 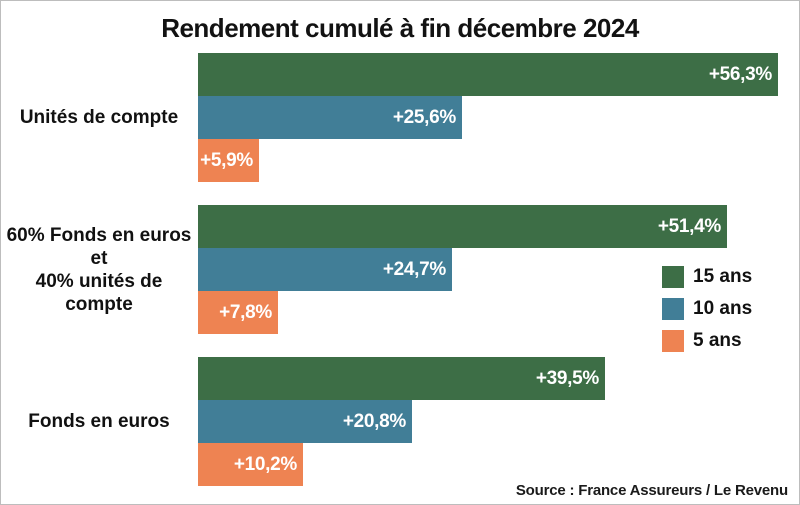 What do you see at coordinates (673, 277) in the screenshot?
I see `legend-swatch-15-ans` at bounding box center [673, 277].